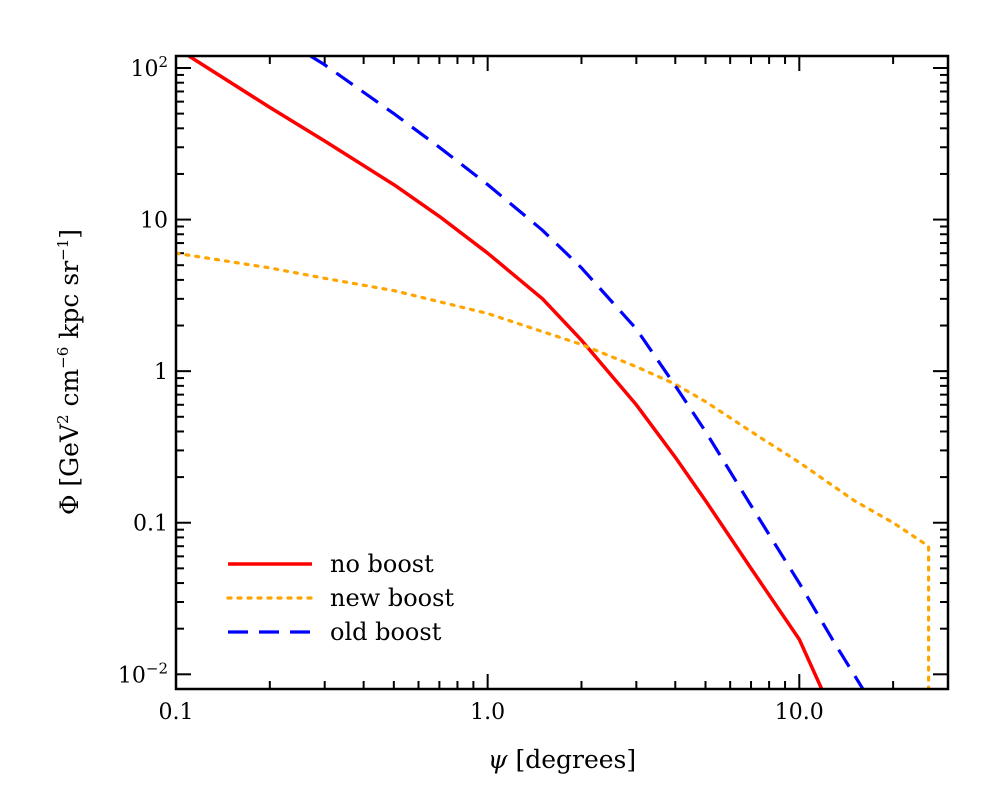 Image resolution: width=1000 pixels, height=800 pixels. Describe the element at coordinates (562, 759) in the screenshot. I see `x-axis-title: ψ [degrees]` at that location.